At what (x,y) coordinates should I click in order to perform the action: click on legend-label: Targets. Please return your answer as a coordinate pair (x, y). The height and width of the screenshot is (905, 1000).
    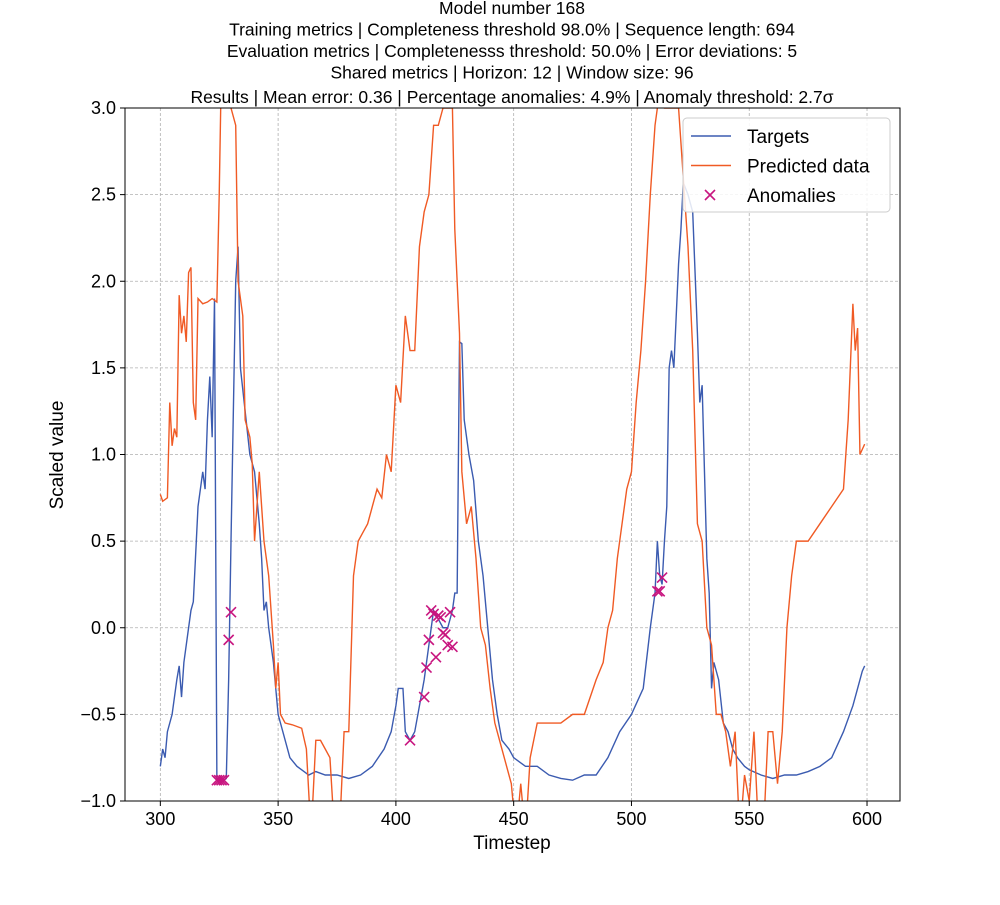
    Looking at the image, I should click on (778, 137).